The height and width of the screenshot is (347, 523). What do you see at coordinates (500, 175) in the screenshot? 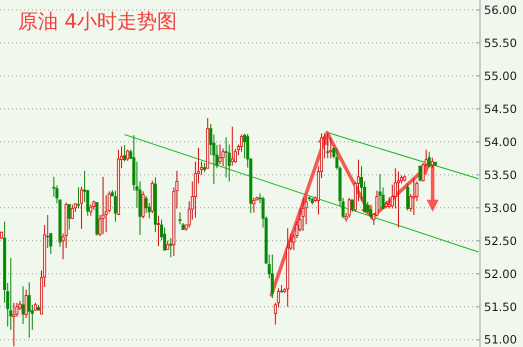
I see `y-tick-label: 53.50` at bounding box center [500, 175].